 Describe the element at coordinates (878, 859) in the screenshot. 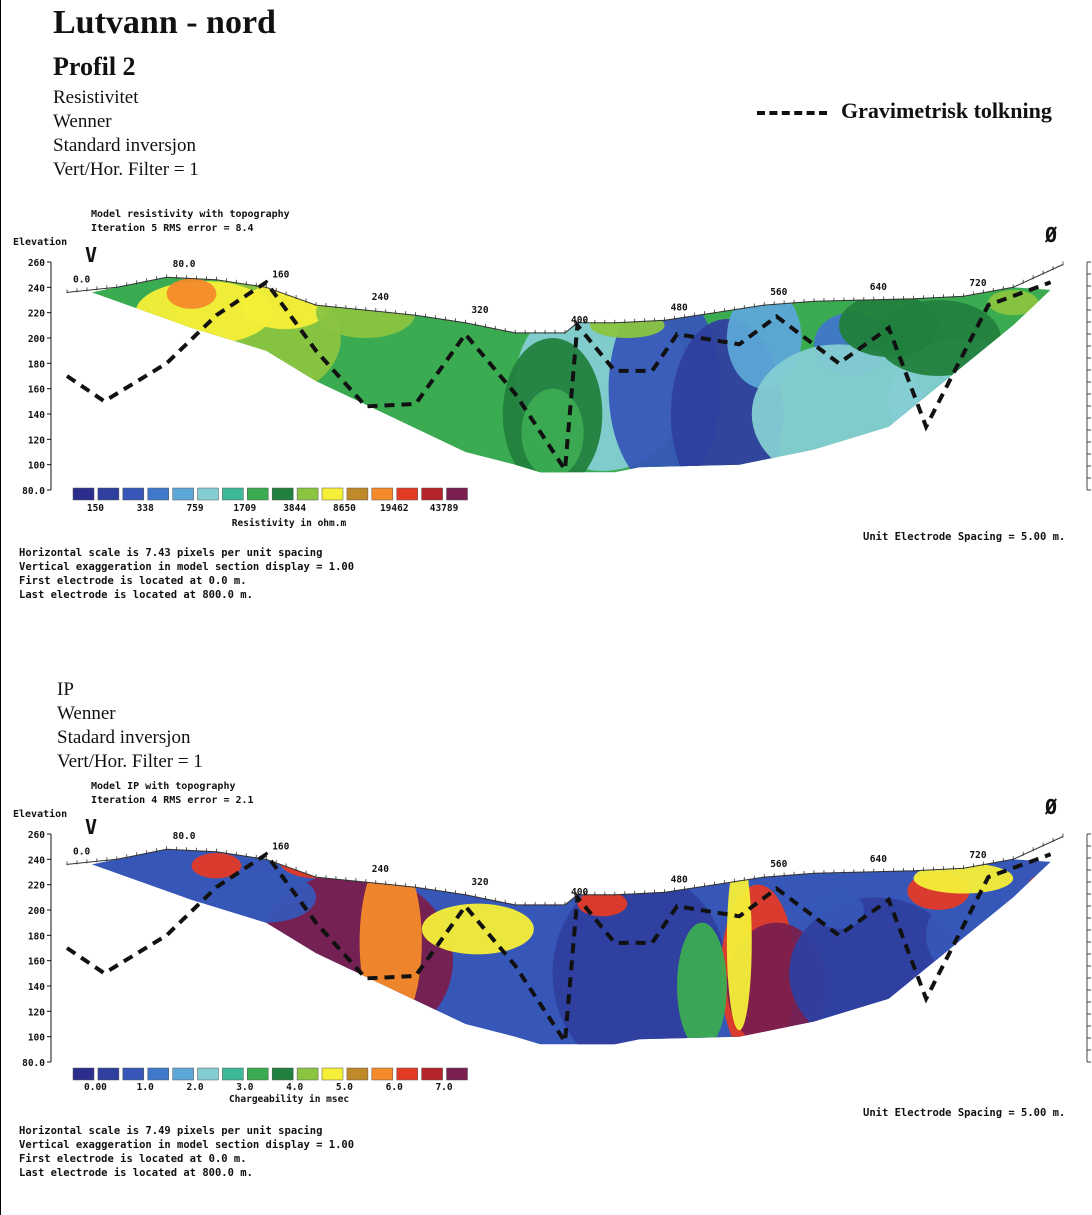

I see `x-position-label: 640` at that location.